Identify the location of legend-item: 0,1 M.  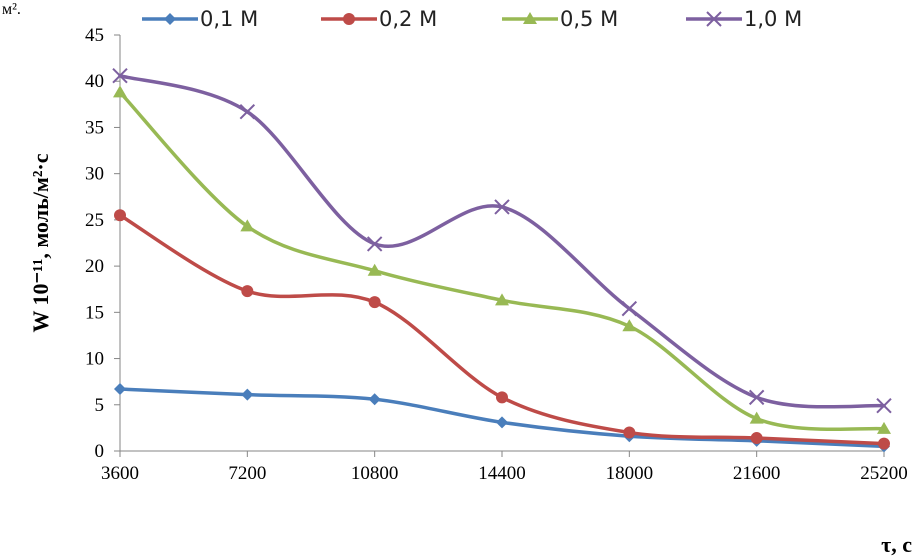
(200, 19).